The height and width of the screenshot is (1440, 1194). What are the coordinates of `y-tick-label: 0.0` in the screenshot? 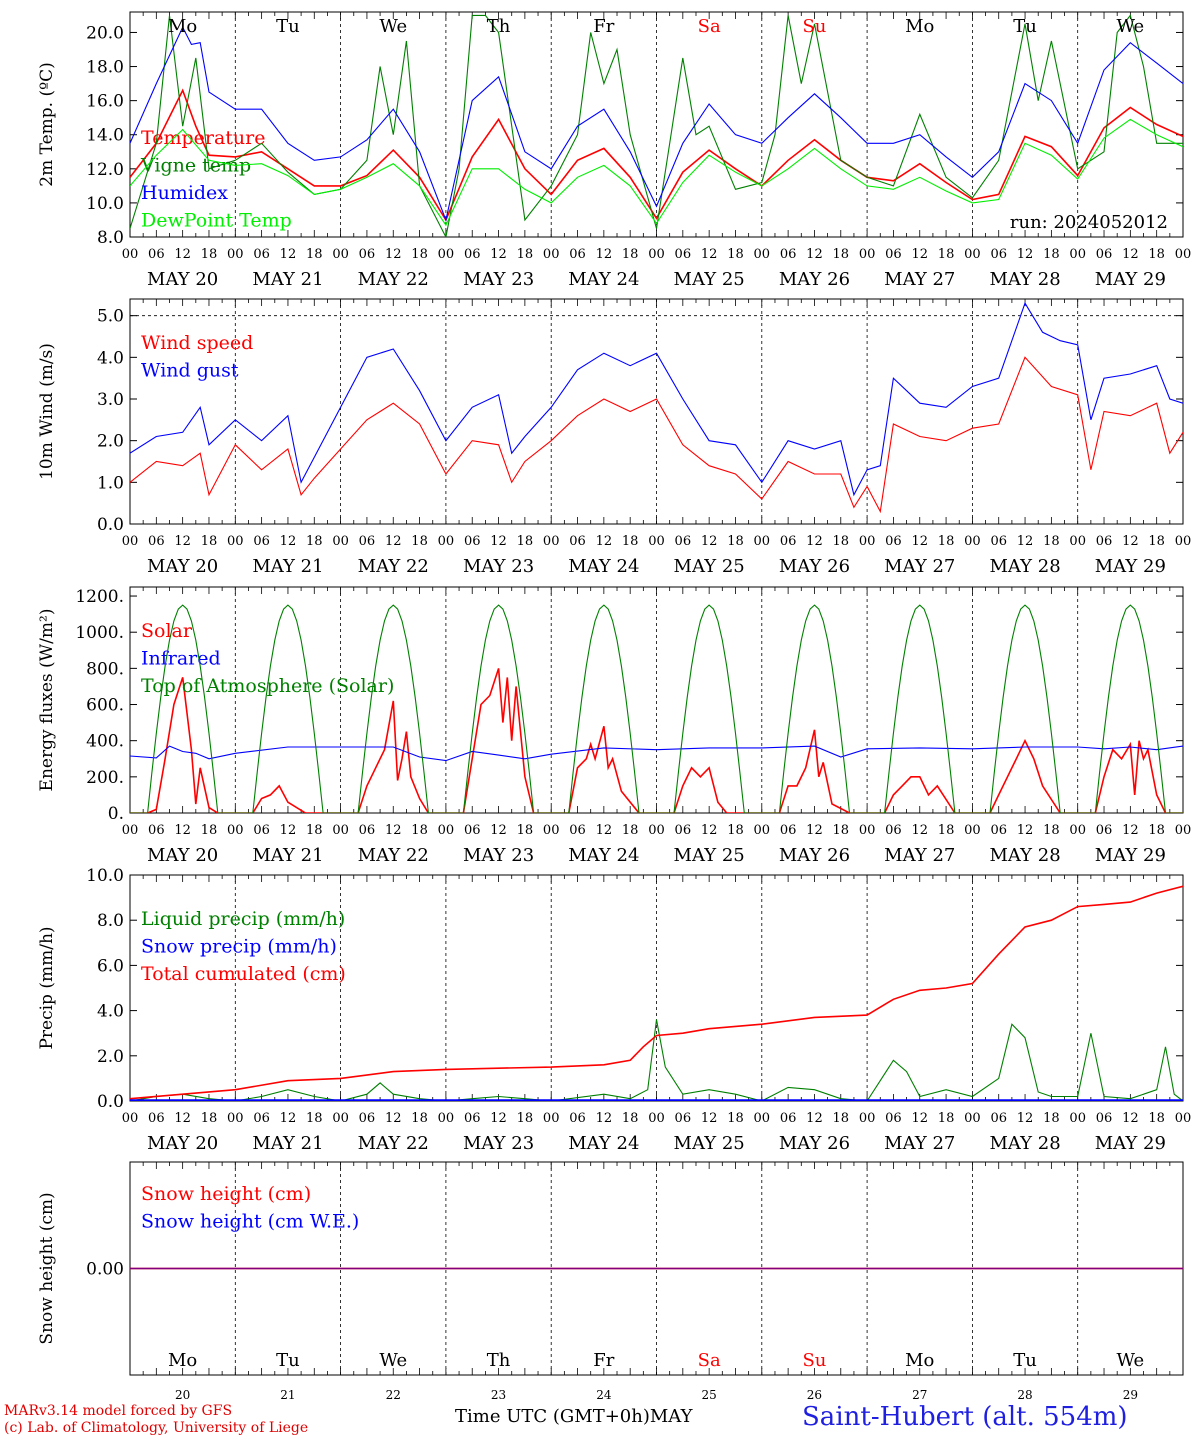 It's located at (110, 525).